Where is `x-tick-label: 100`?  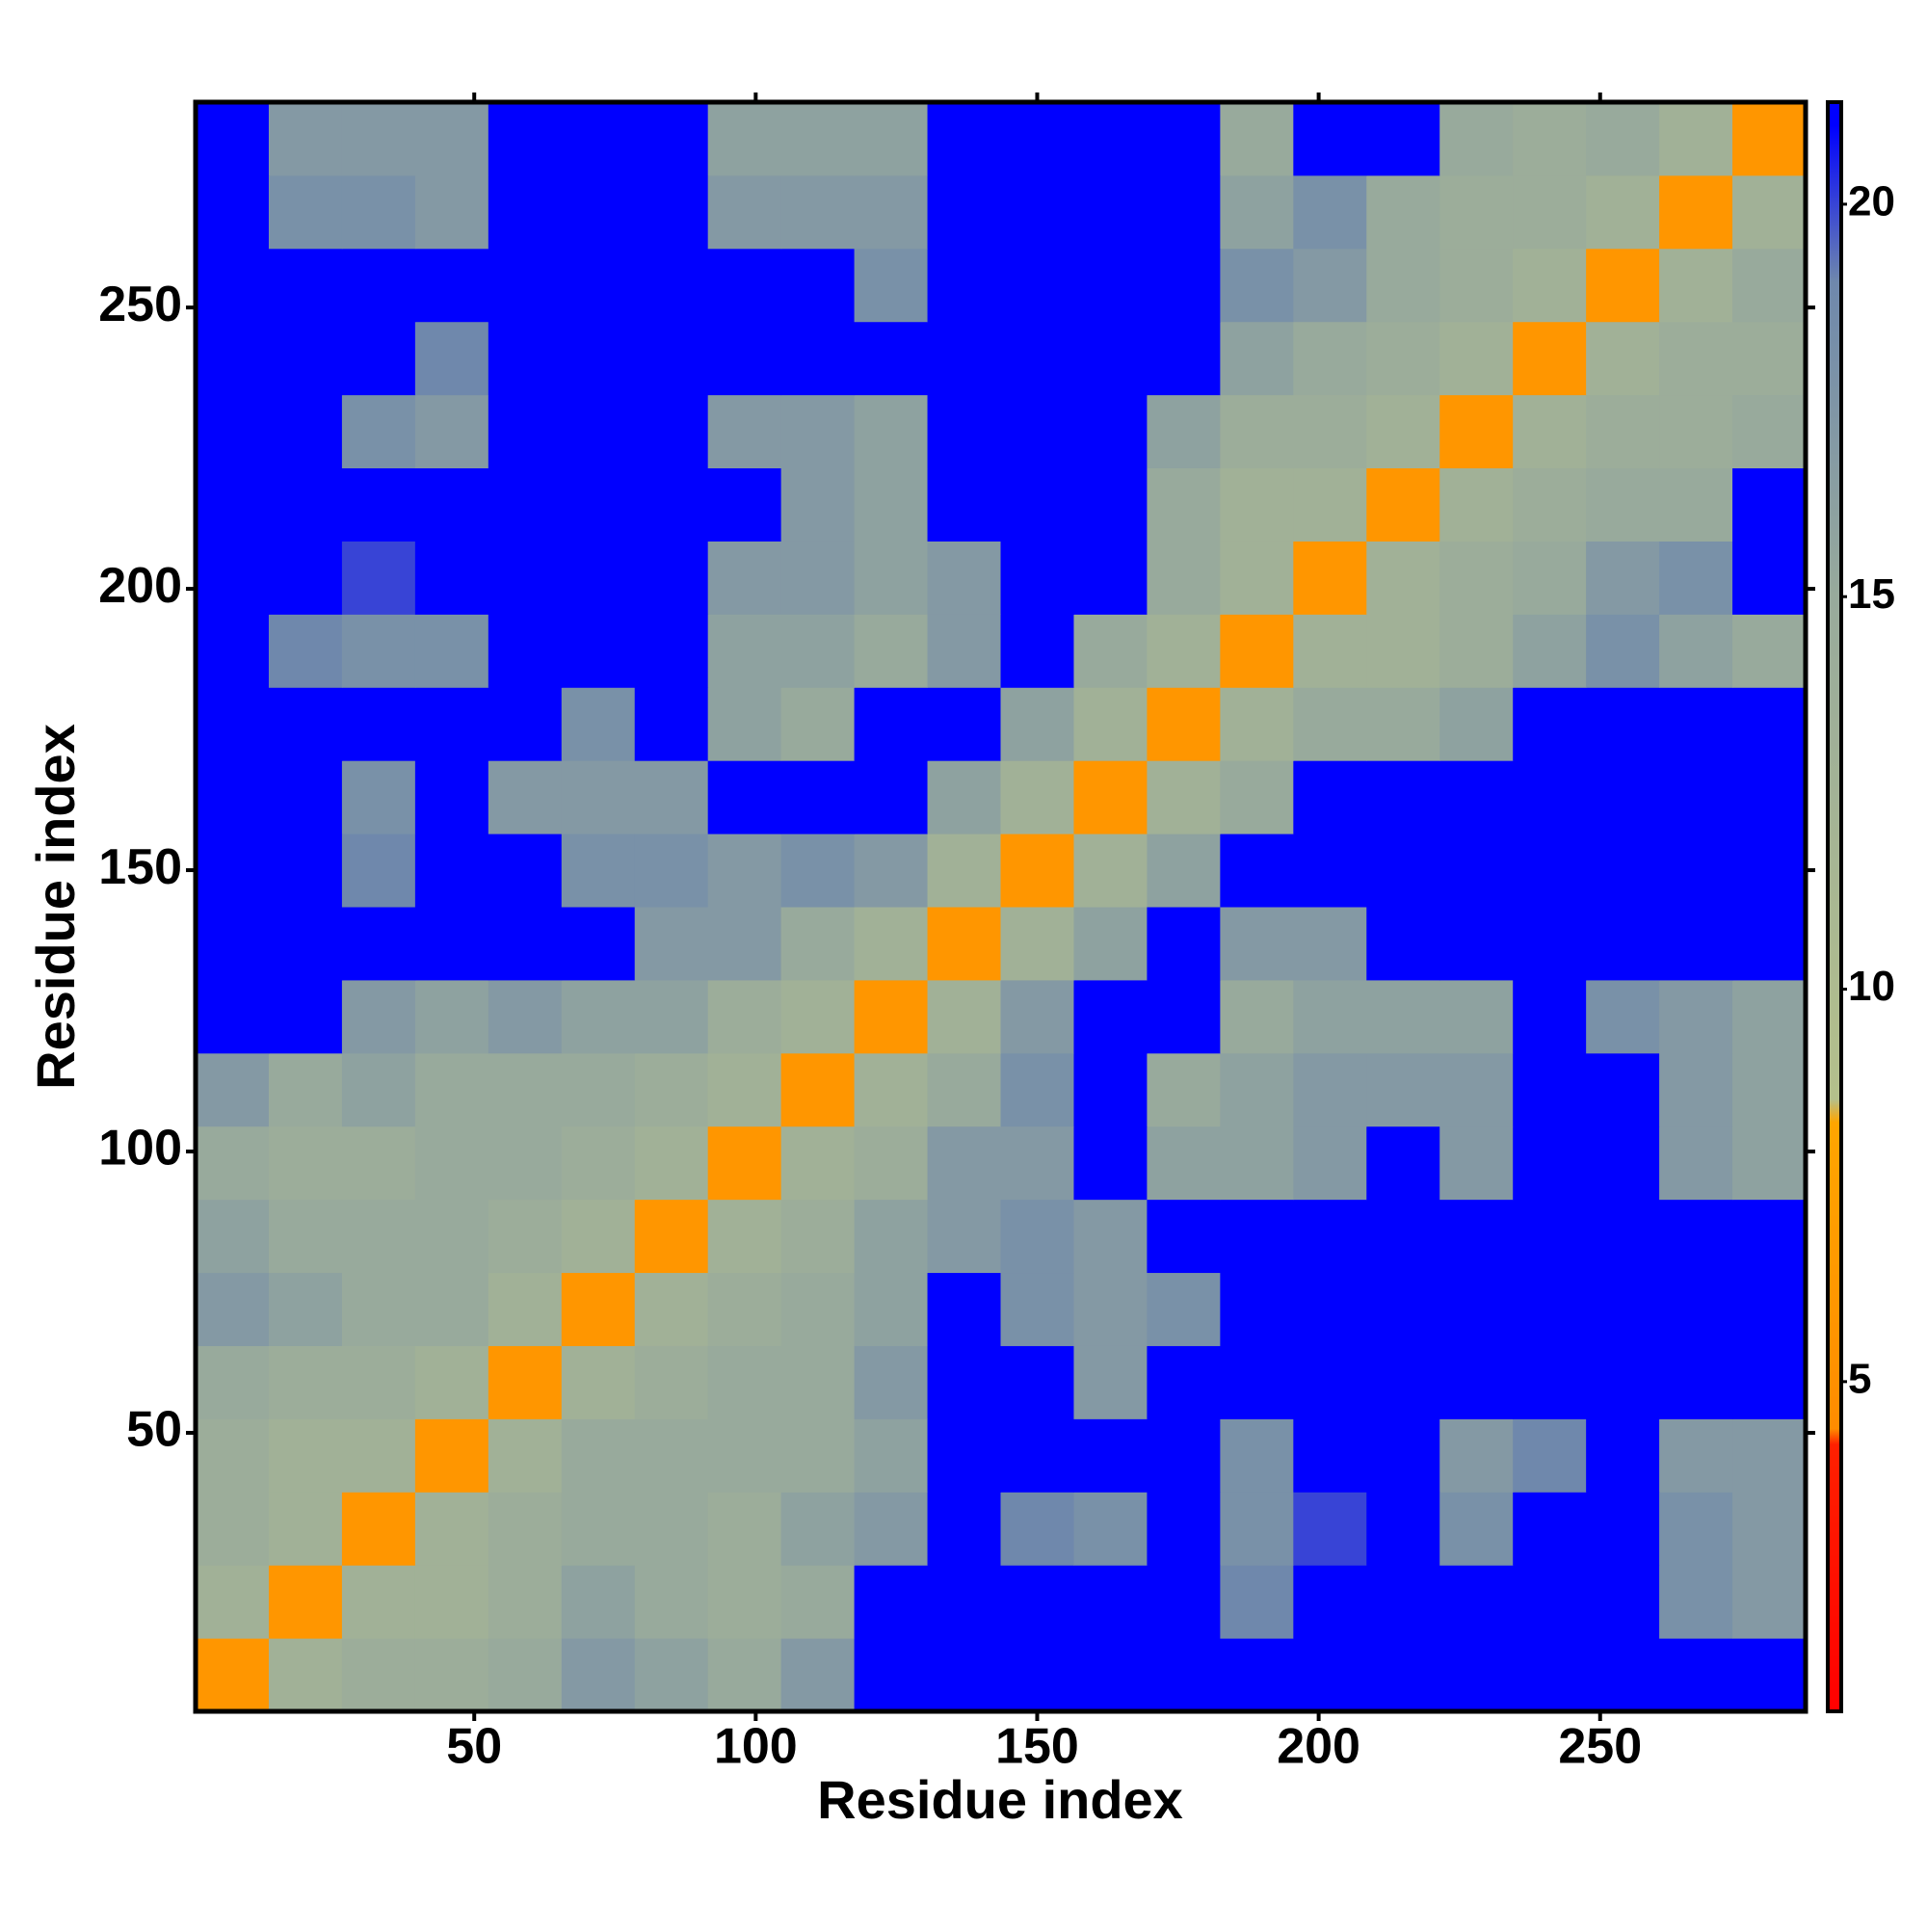 x-tick-label: 100 is located at coordinates (756, 1747).